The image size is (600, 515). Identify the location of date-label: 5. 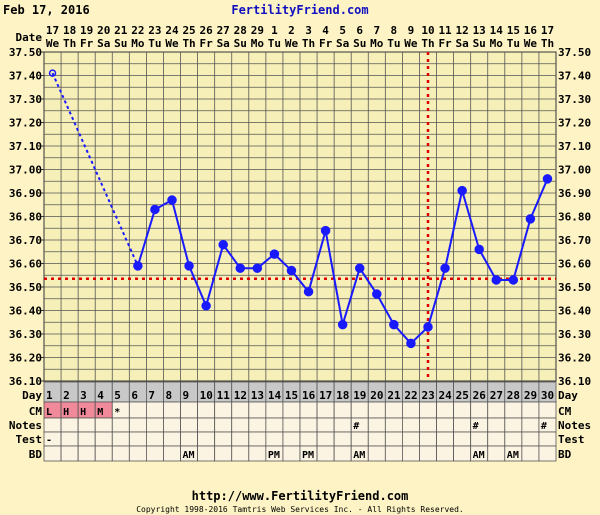
(342, 30).